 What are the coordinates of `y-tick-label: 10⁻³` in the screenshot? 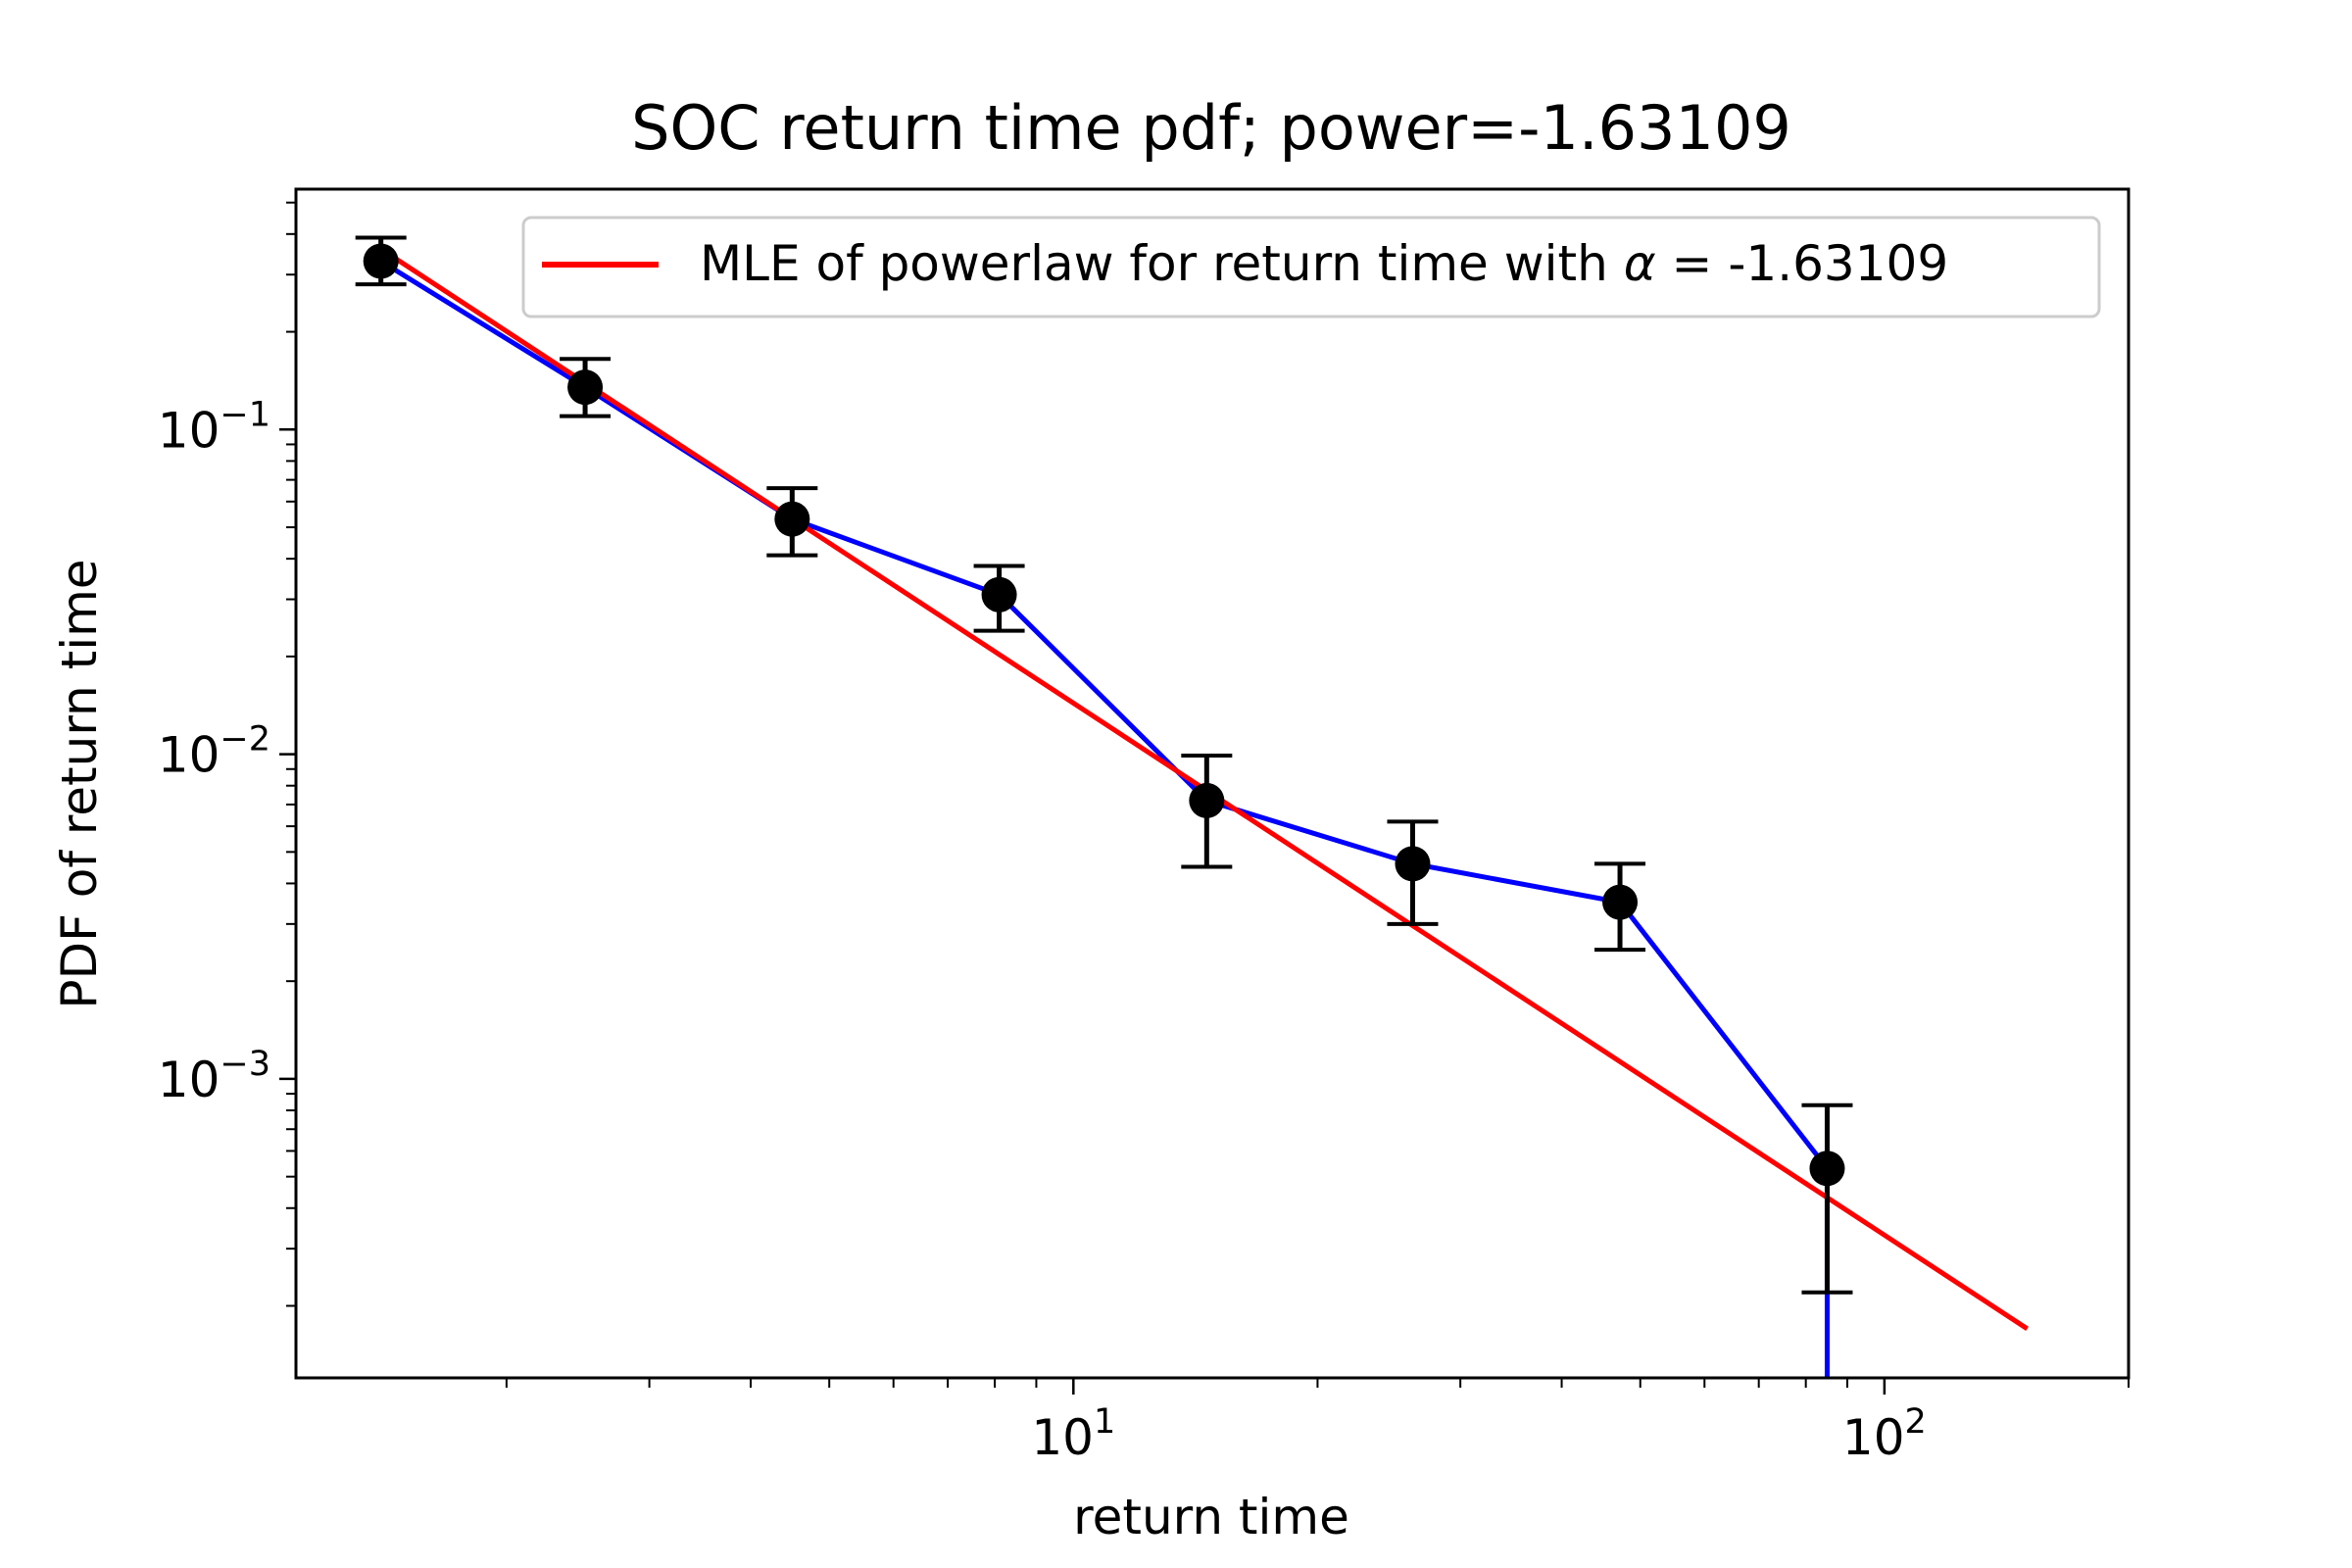 It's located at (214, 1076).